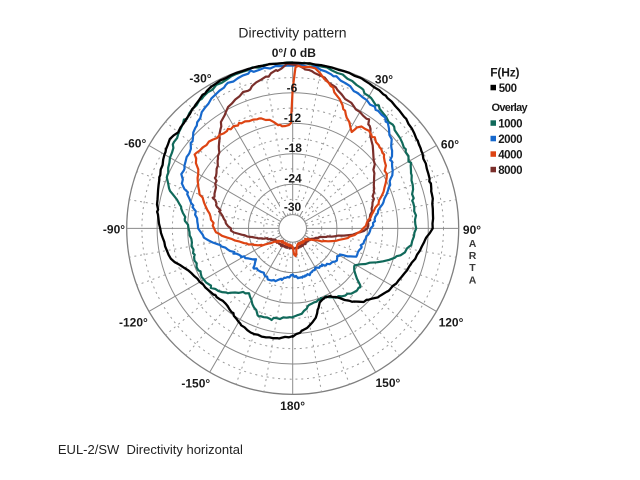 The width and height of the screenshot is (640, 480). What do you see at coordinates (294, 53) in the screenshot?
I see `svg-text: 0°/ 0 dB` at bounding box center [294, 53].